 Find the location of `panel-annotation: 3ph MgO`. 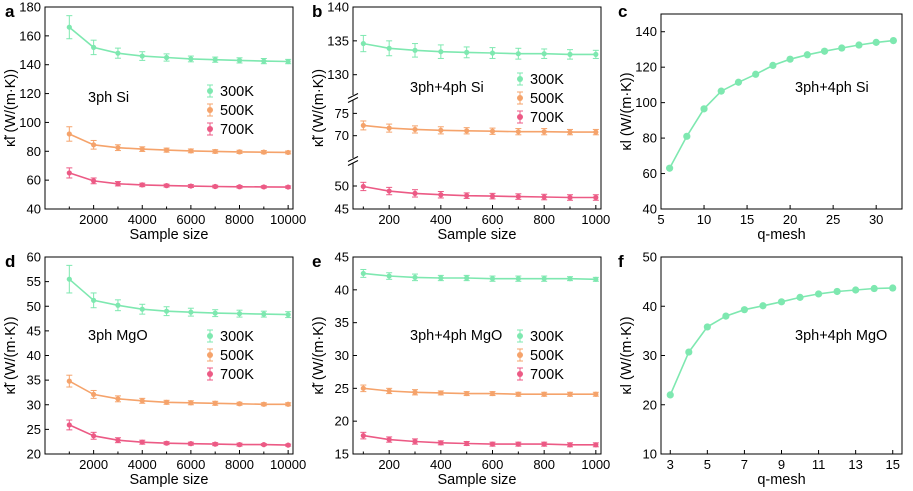

panel-annotation: 3ph MgO is located at coordinates (118, 336).